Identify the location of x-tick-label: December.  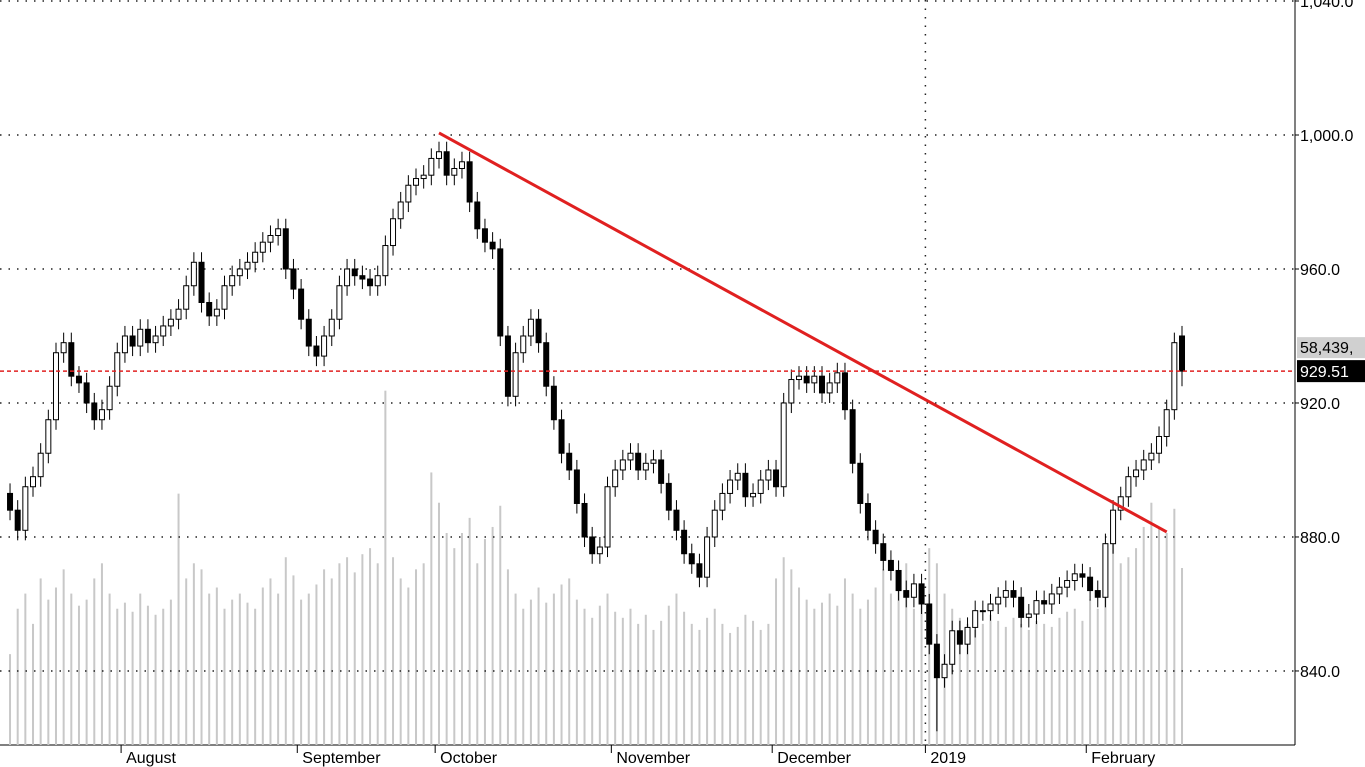
(814, 758).